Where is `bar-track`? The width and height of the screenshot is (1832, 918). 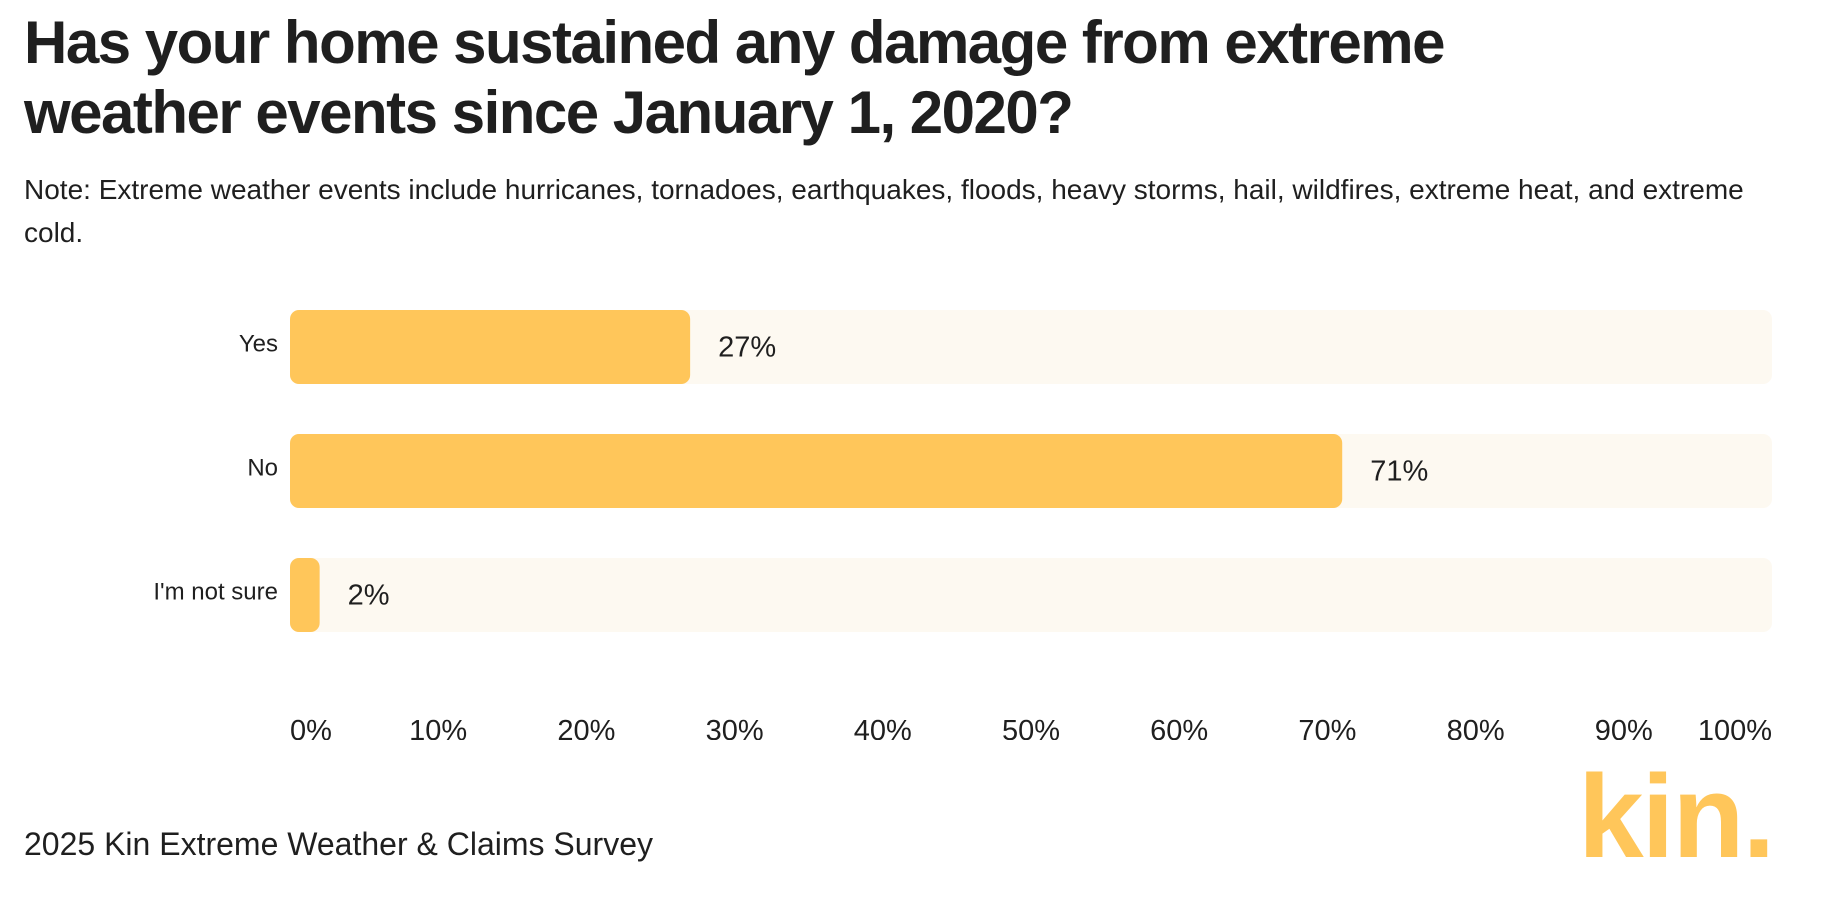
bar-track is located at coordinates (1031, 595).